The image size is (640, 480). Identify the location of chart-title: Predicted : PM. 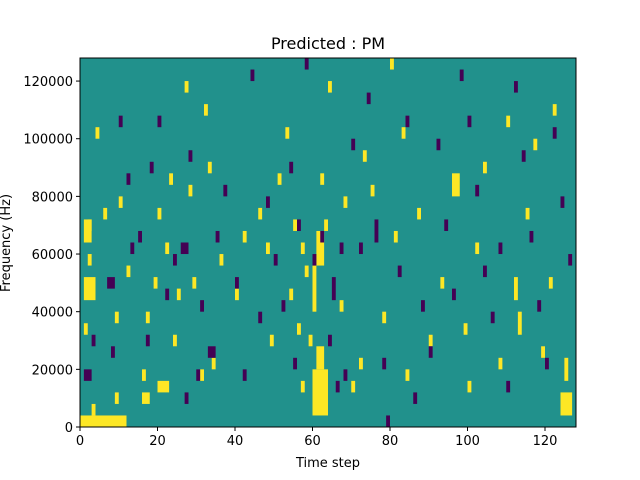
(328, 43).